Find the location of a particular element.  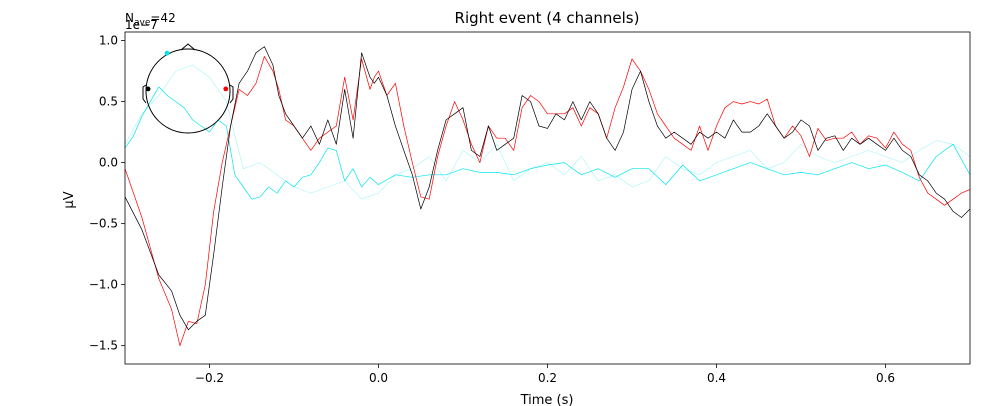

x-tick-label: 0.4 is located at coordinates (716, 378).